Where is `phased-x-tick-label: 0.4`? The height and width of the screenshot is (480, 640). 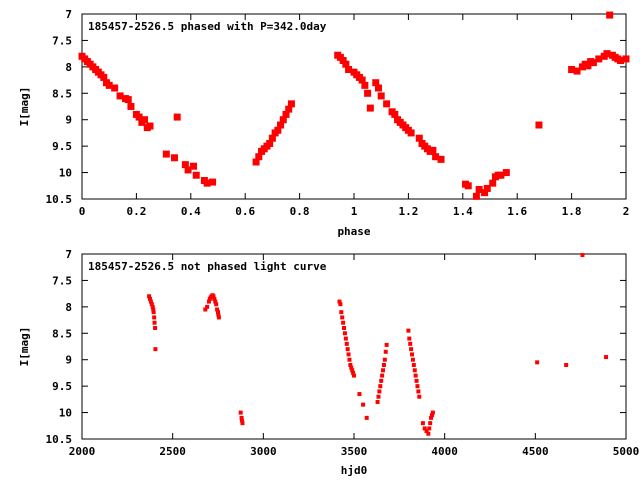
phased-x-tick-label: 0.4 is located at coordinates (191, 211).